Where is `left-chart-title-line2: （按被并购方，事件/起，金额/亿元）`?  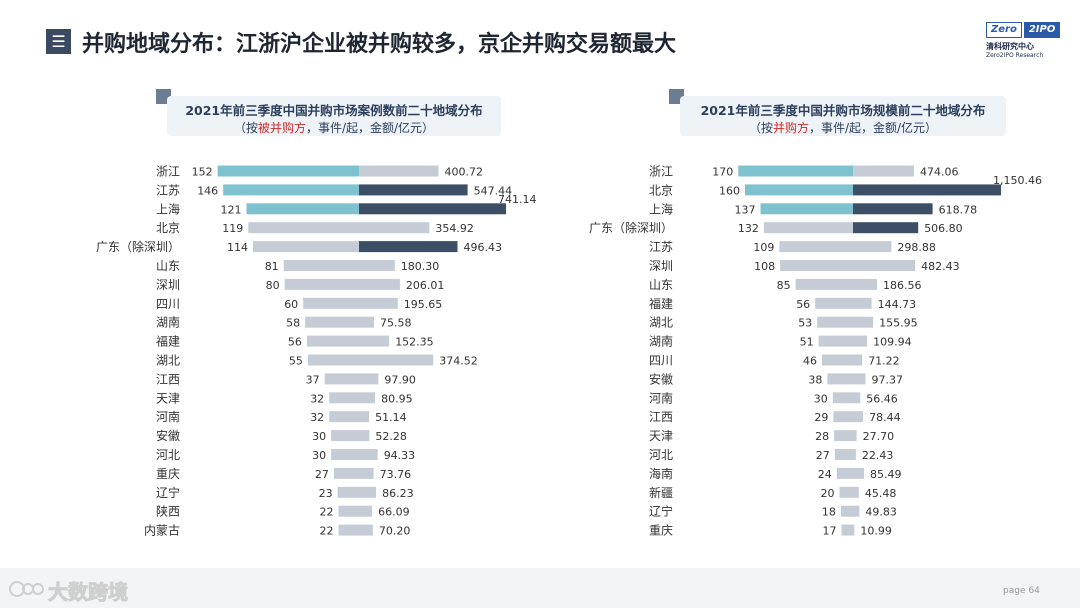 left-chart-title-line2: （按被并购方，事件/起，金额/亿元） is located at coordinates (334, 128).